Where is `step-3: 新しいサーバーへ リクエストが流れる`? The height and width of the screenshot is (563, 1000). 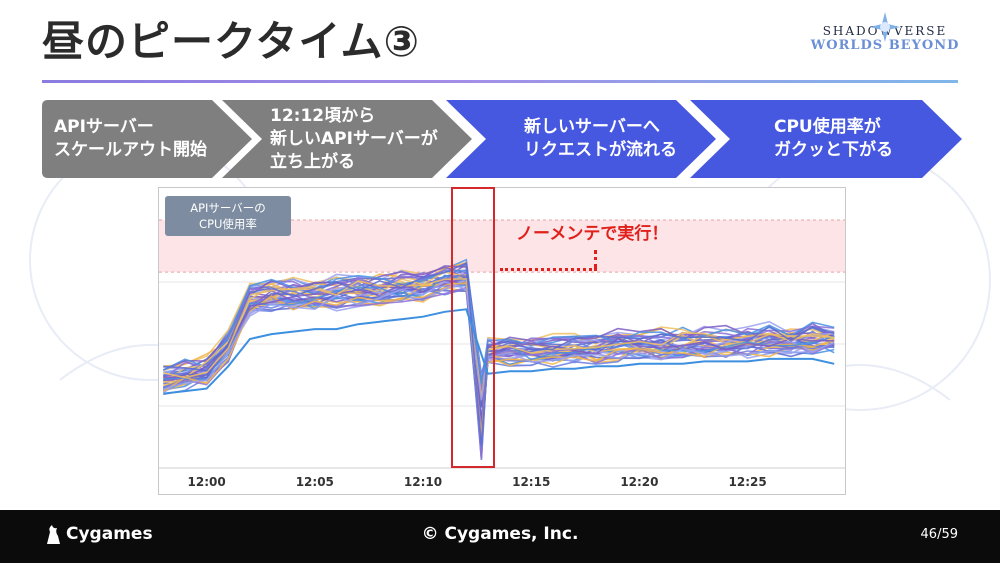 step-3: 新しいサーバーへ リクエストが流れる is located at coordinates (581, 139).